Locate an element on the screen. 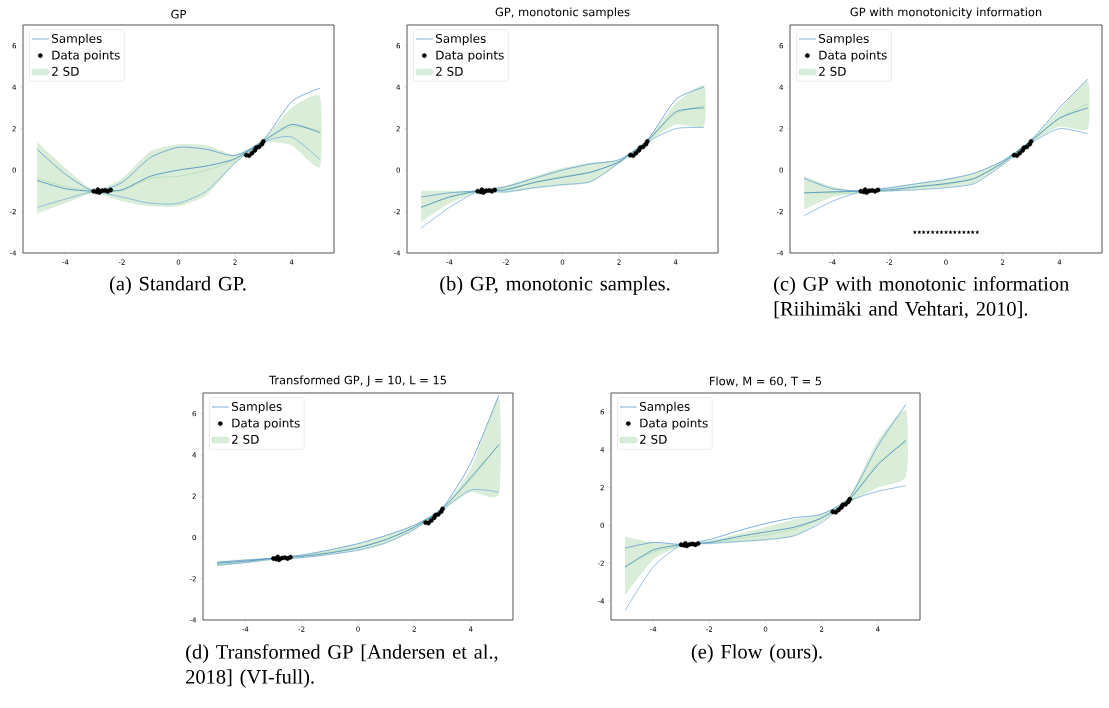  chart-title: Flow, M = 60, T = 5 is located at coordinates (766, 381).